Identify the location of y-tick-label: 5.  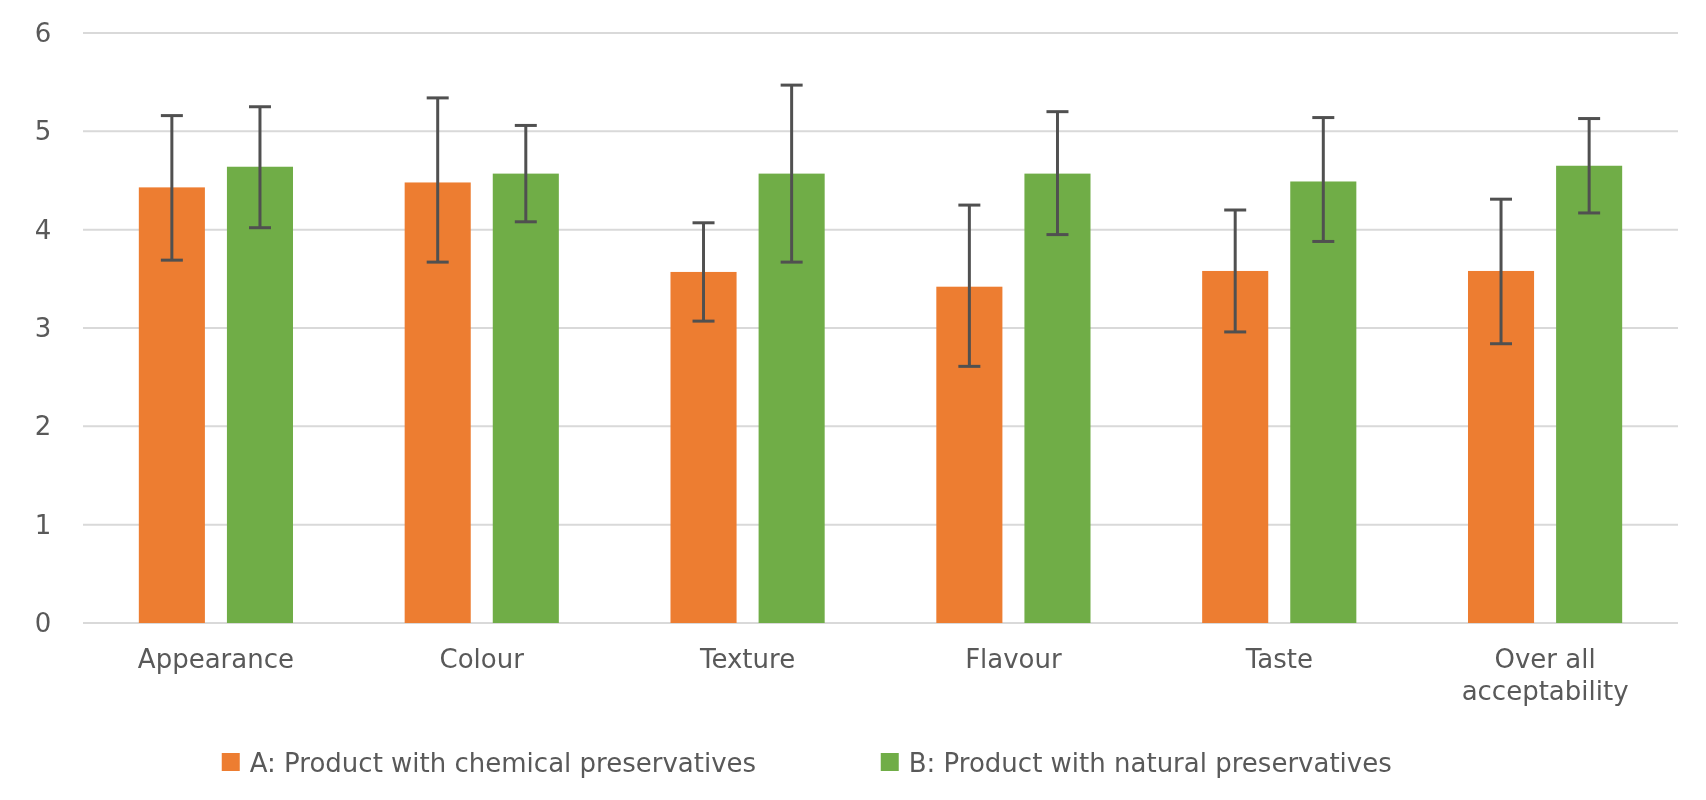
(43, 131).